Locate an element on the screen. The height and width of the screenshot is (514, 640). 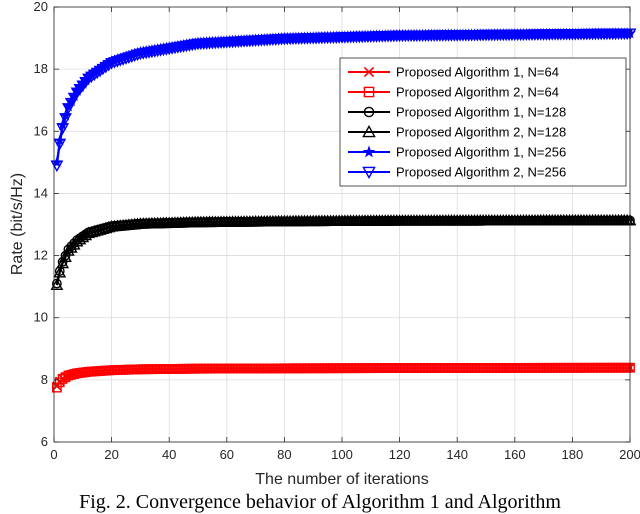
legend-label: Proposed Algorithm 1, N=64 is located at coordinates (477, 72).